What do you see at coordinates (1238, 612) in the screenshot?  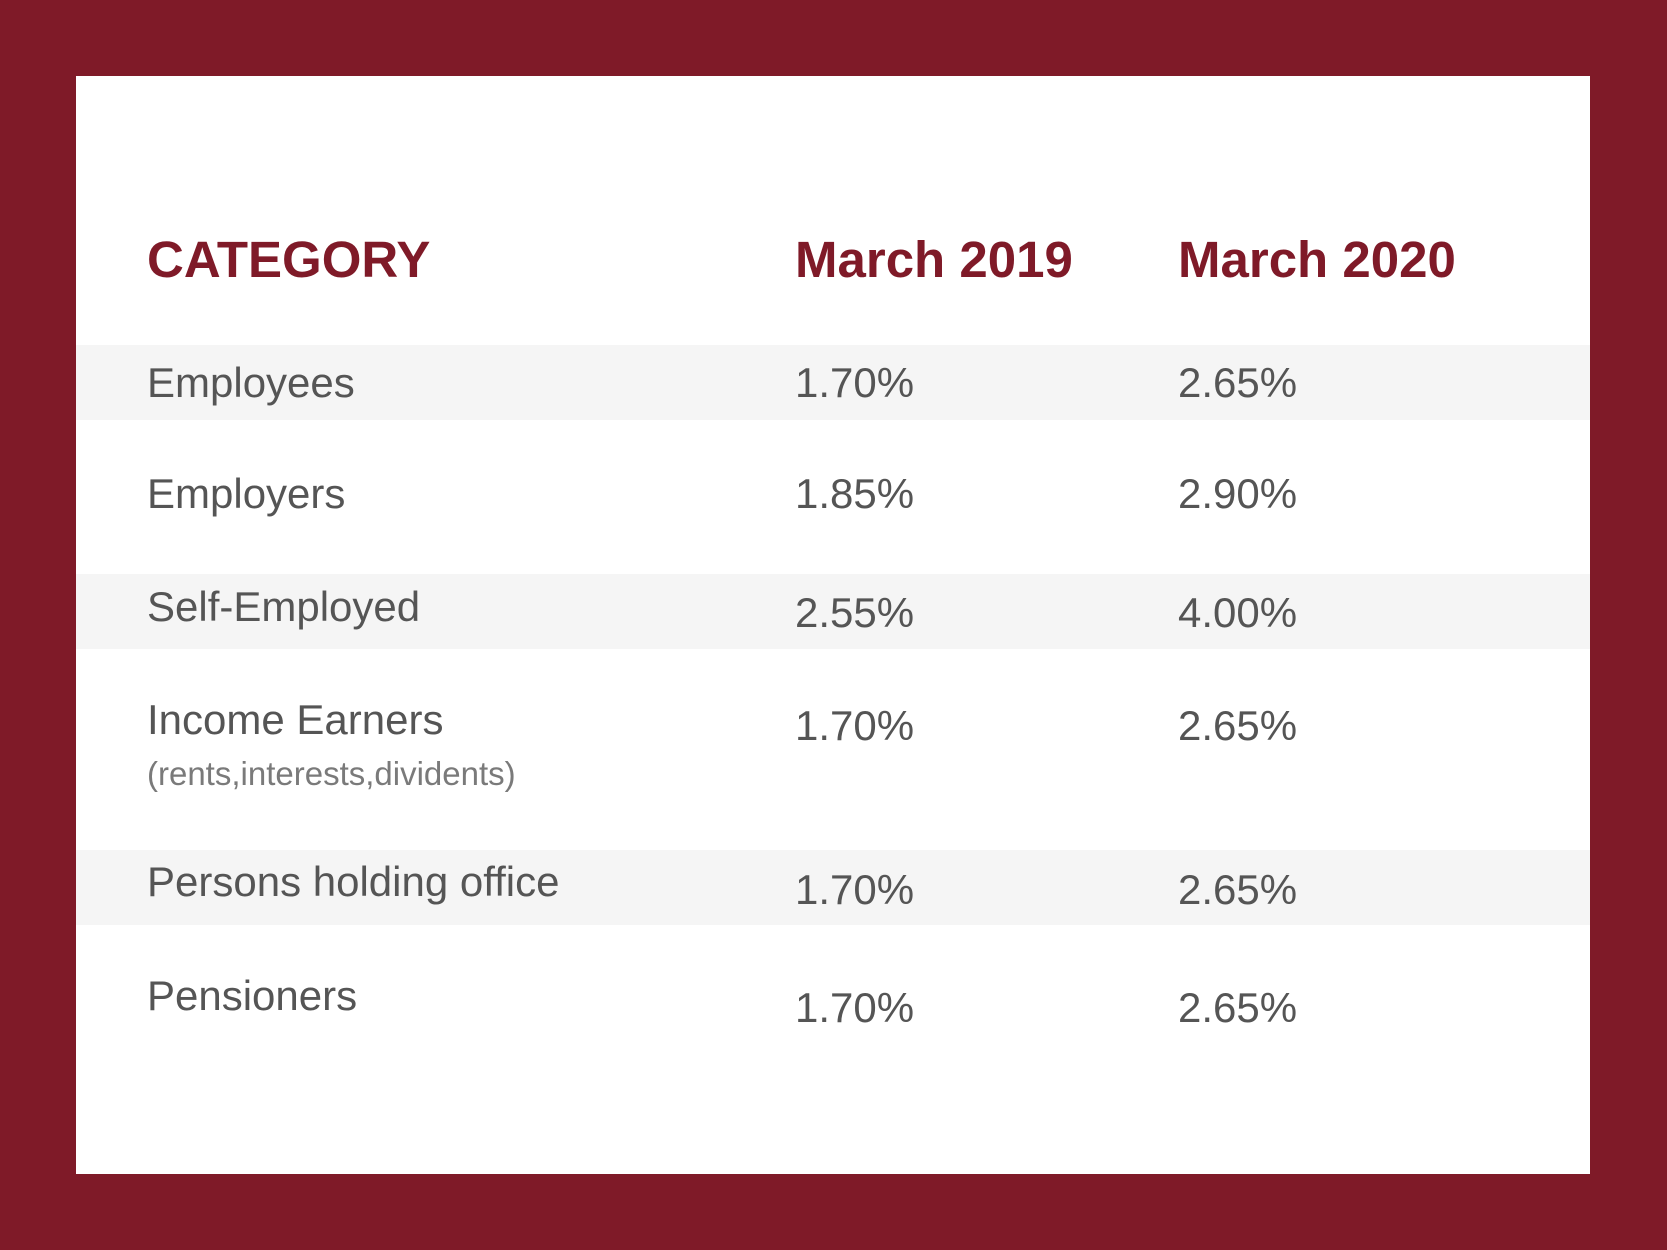 I see `rate-value: 4.00%` at bounding box center [1238, 612].